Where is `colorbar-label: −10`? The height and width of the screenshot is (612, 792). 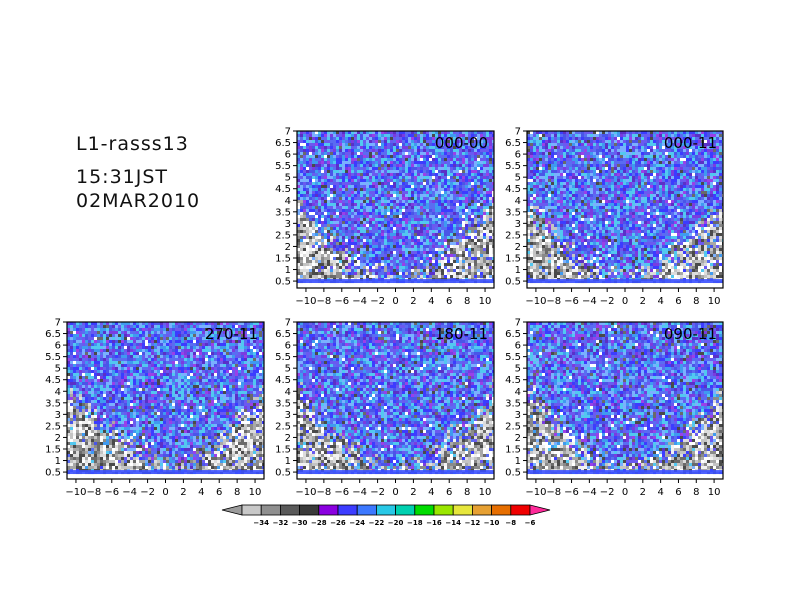
colorbar-label: −10 is located at coordinates (492, 523).